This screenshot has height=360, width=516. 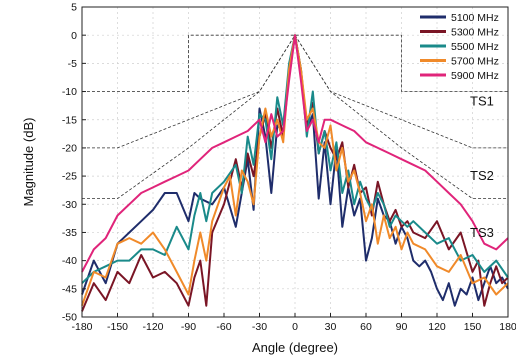 I want to click on x-axis-label: Angle (degree), so click(x=295, y=347).